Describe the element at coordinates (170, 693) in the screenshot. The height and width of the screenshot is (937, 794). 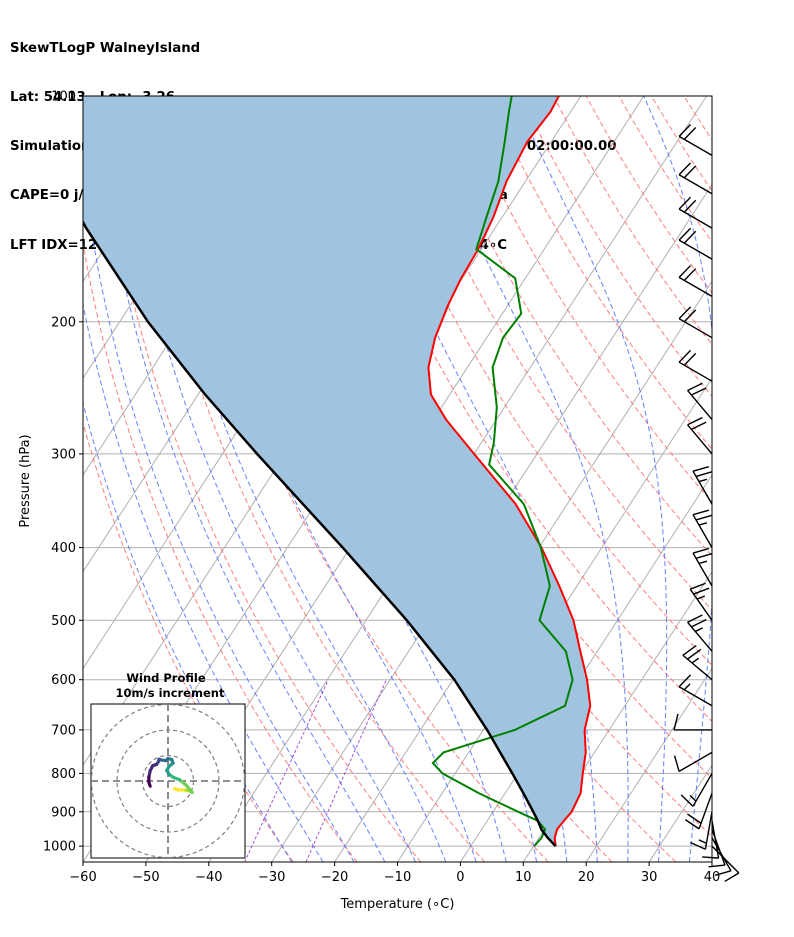
I see `inset-subtitle: 10m/s increment` at that location.